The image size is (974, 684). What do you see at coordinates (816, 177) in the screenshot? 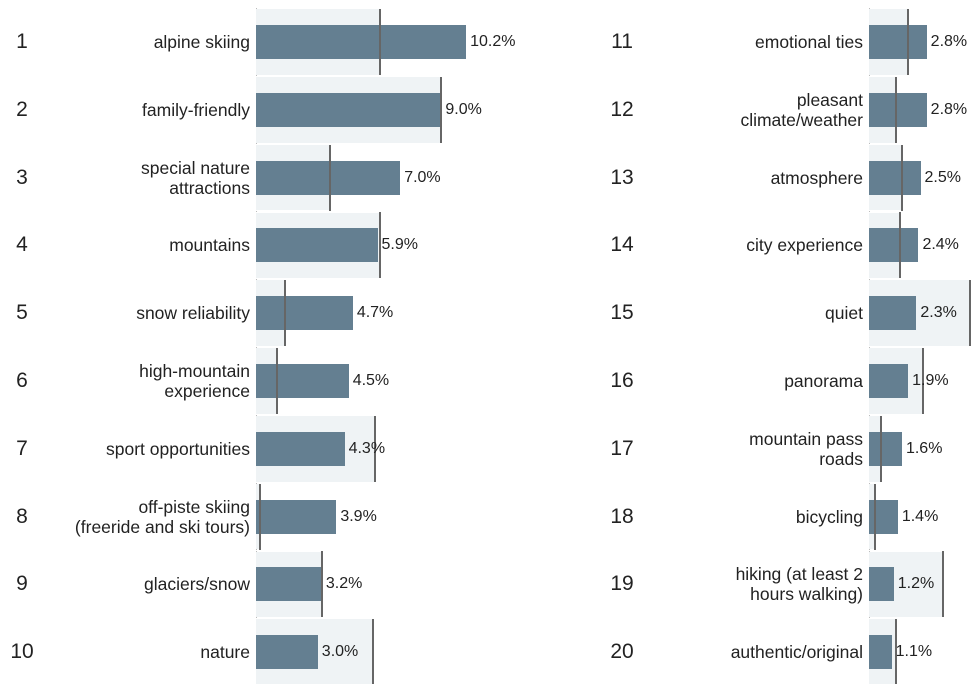
I see `category-label: atmosphere` at bounding box center [816, 177].